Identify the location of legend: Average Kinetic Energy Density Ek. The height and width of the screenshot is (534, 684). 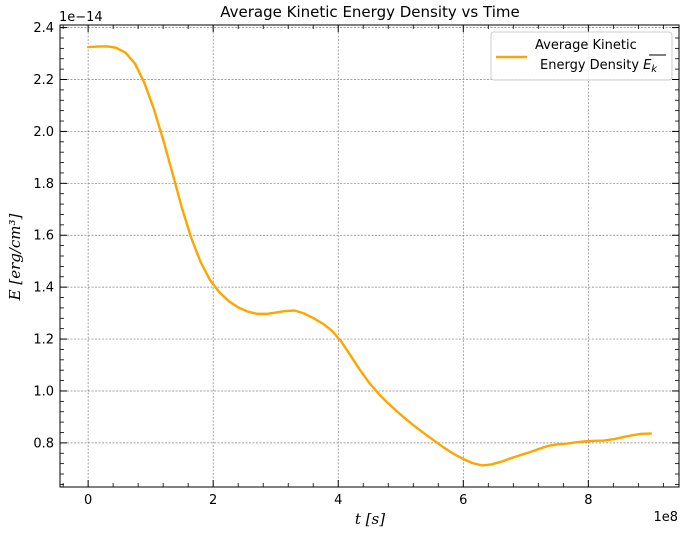
(581, 56).